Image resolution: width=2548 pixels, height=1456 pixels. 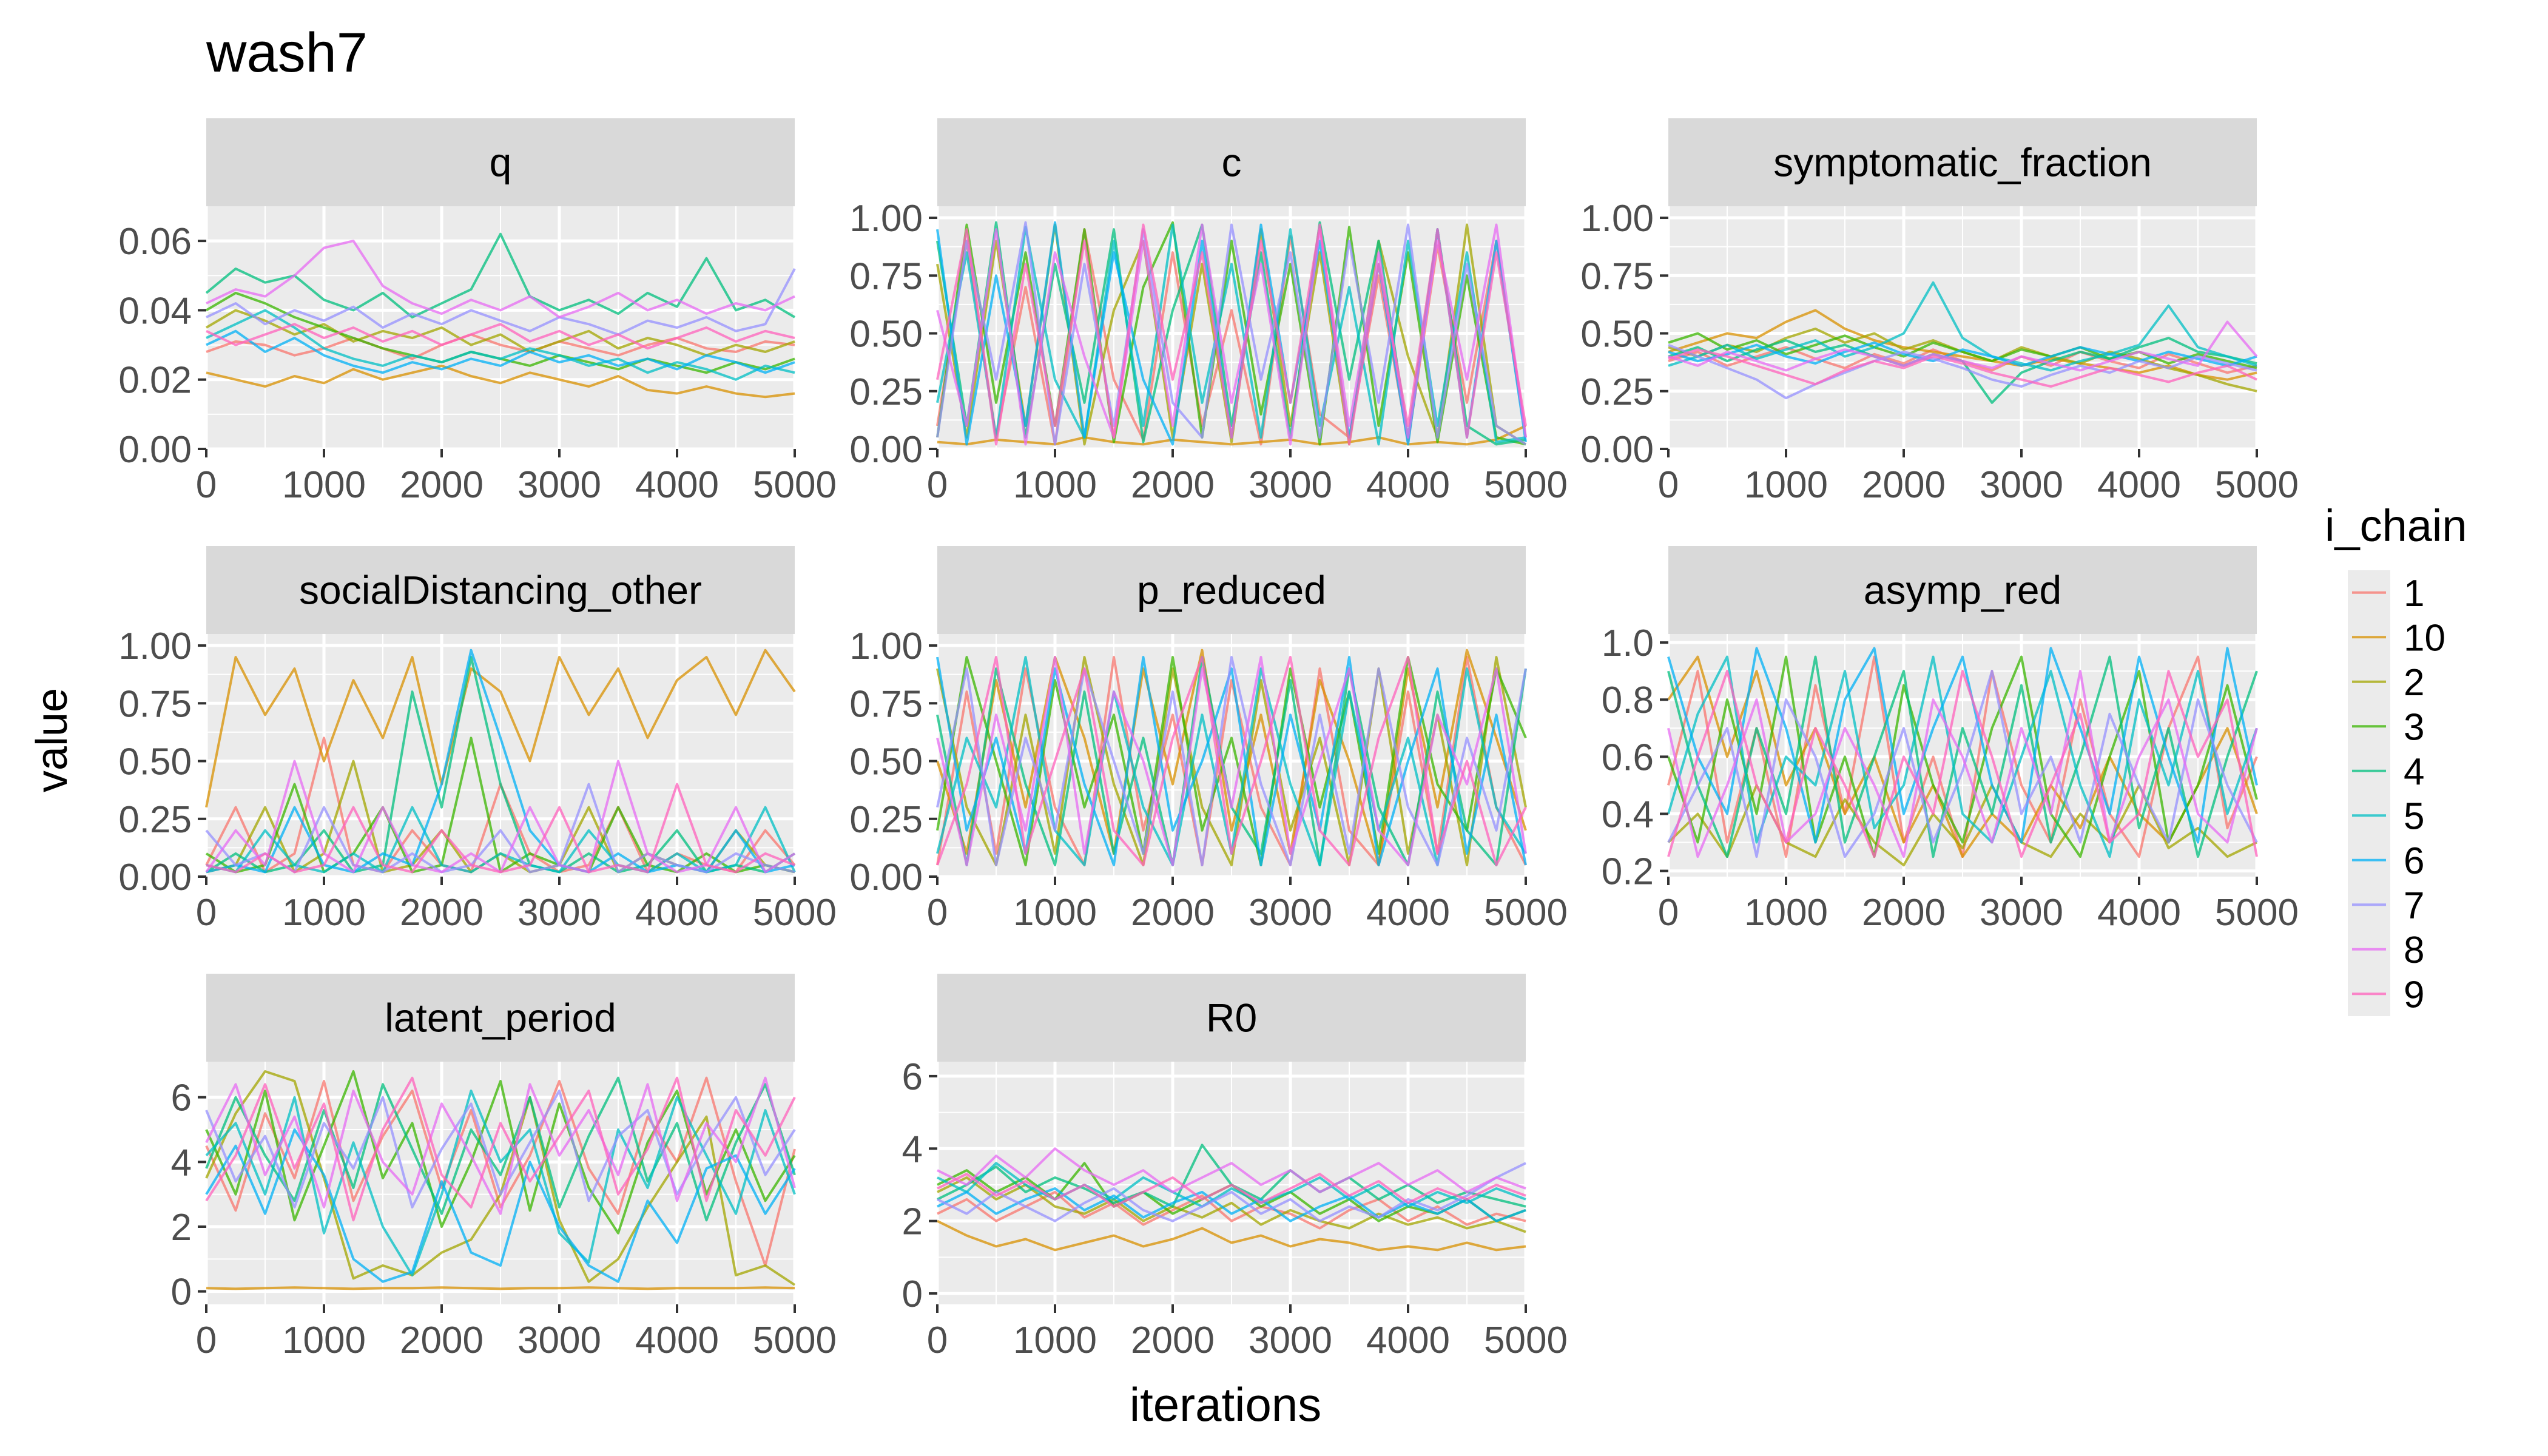 What do you see at coordinates (1617, 276) in the screenshot?
I see `y-tick-label: 0.75` at bounding box center [1617, 276].